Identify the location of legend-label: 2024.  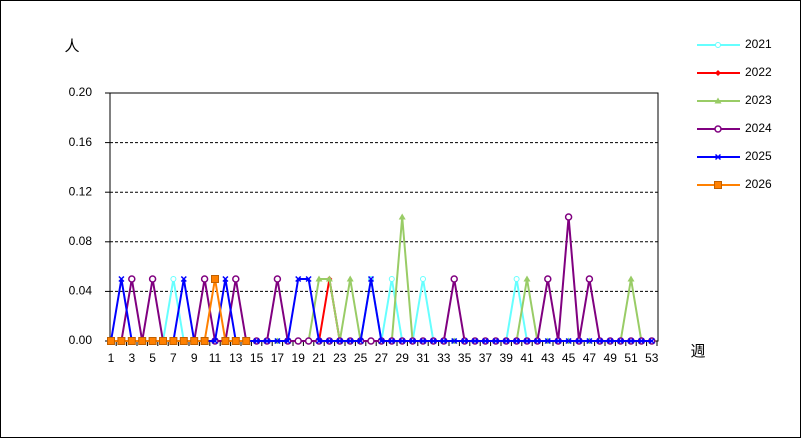
(758, 128).